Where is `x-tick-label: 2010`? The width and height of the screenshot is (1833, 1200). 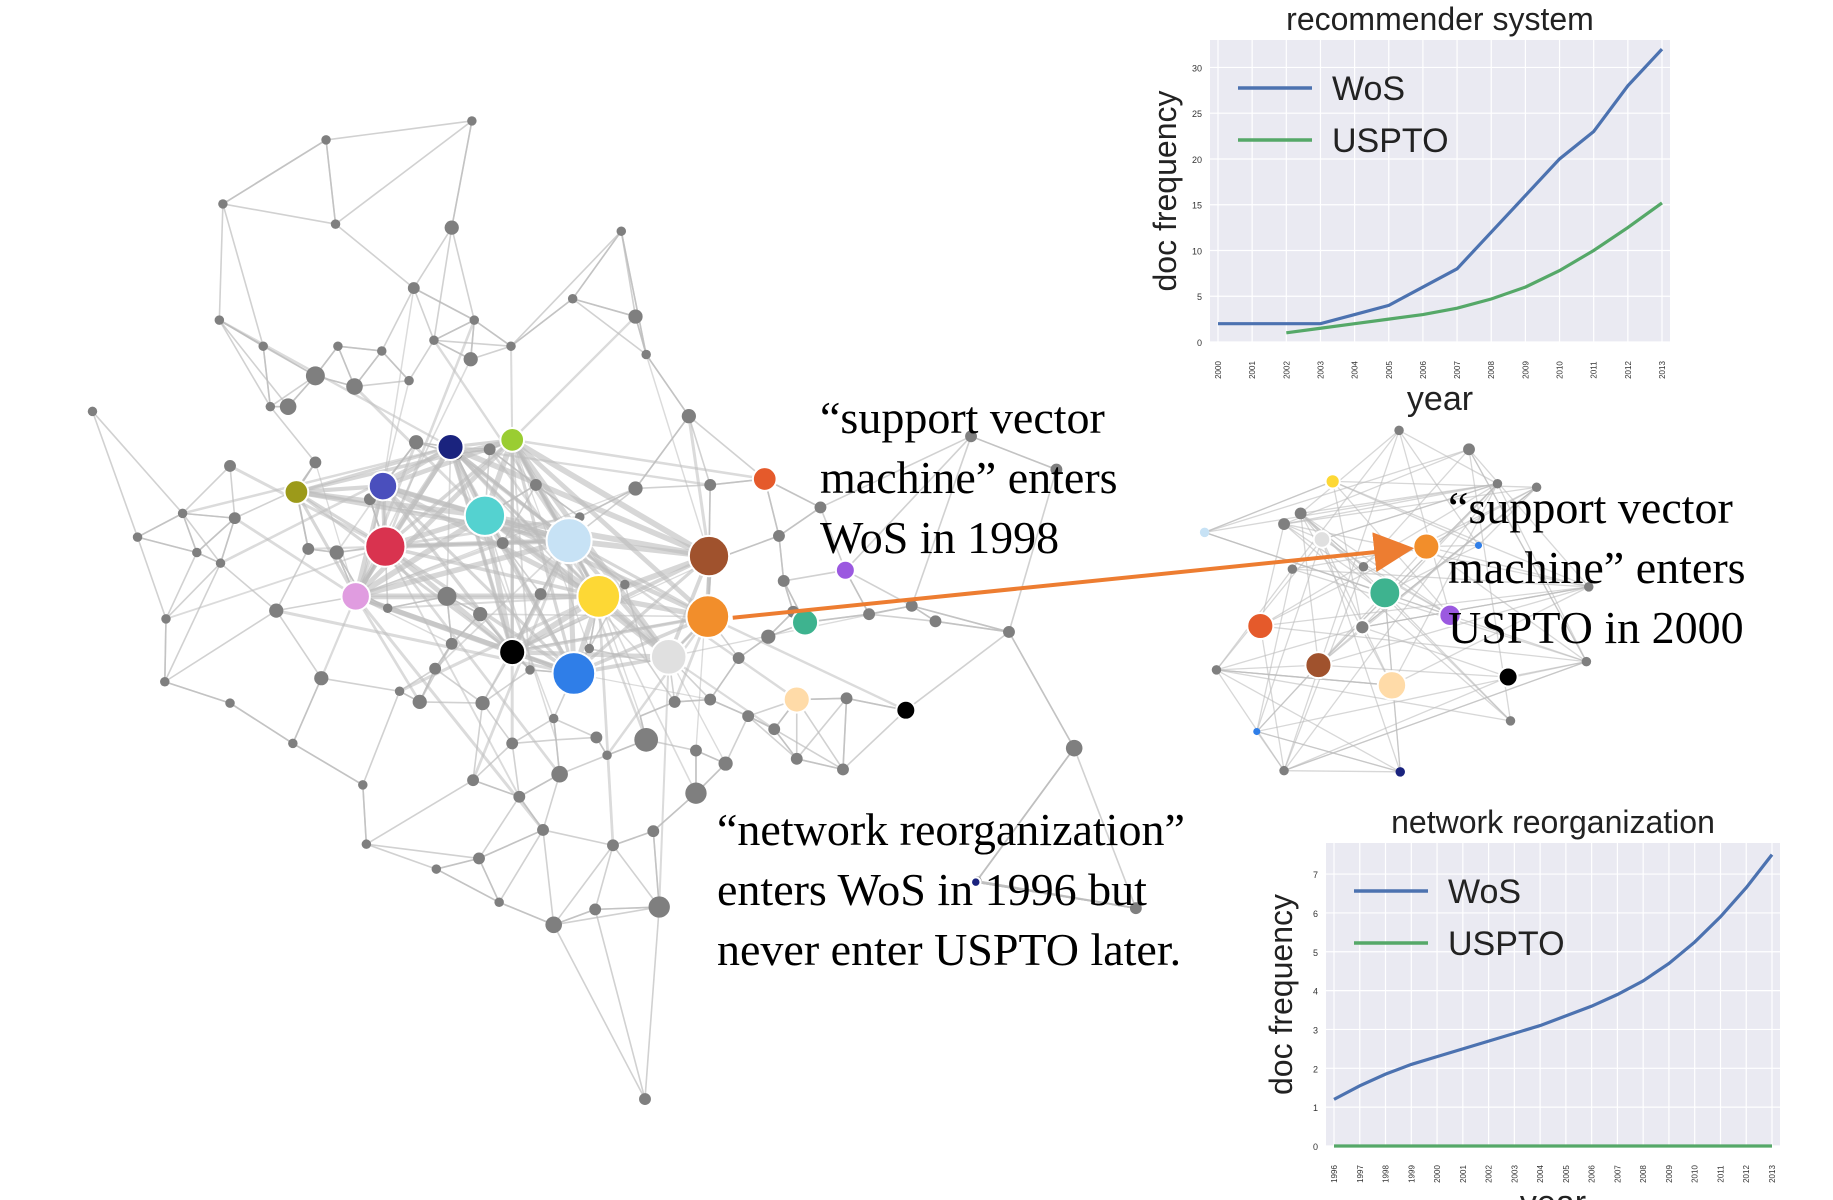 x-tick-label: 2010 is located at coordinates (1695, 1174).